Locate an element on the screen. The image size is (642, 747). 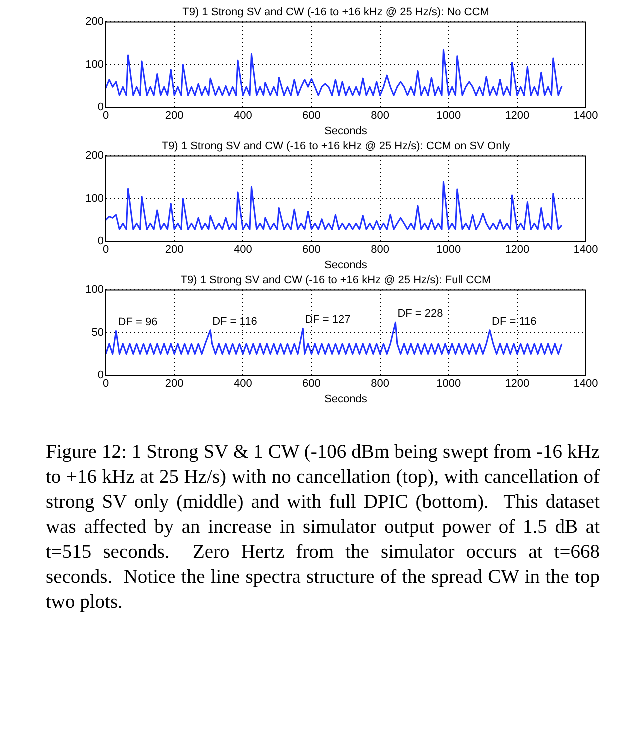
annotation: DF = 96 is located at coordinates (138, 322).